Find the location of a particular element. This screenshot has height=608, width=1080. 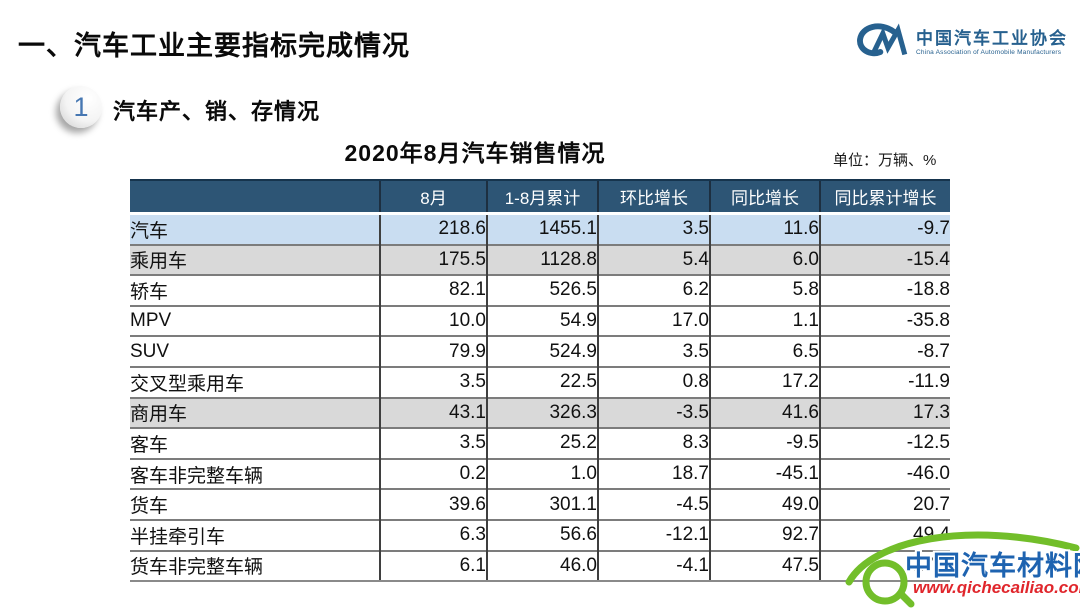

value-cell: 5.4 is located at coordinates (653, 259).